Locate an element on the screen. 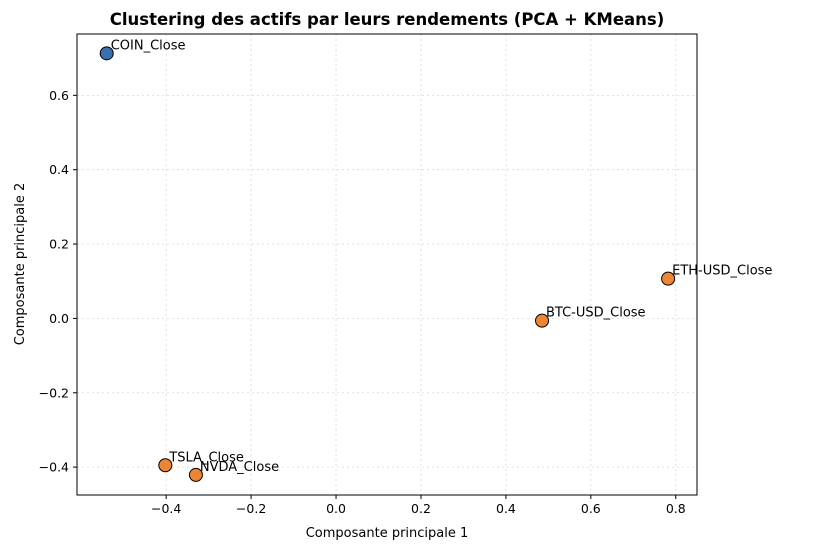 Image resolution: width=822 pixels, height=556 pixels. x-tick-label: 0.8 is located at coordinates (676, 508).